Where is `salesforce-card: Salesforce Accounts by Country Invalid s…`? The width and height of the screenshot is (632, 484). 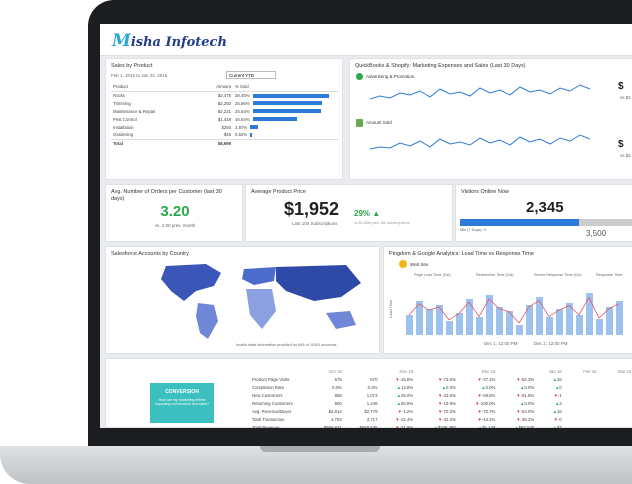 salesforce-card: Salesforce Accounts by Country Invalid s… is located at coordinates (242, 300).